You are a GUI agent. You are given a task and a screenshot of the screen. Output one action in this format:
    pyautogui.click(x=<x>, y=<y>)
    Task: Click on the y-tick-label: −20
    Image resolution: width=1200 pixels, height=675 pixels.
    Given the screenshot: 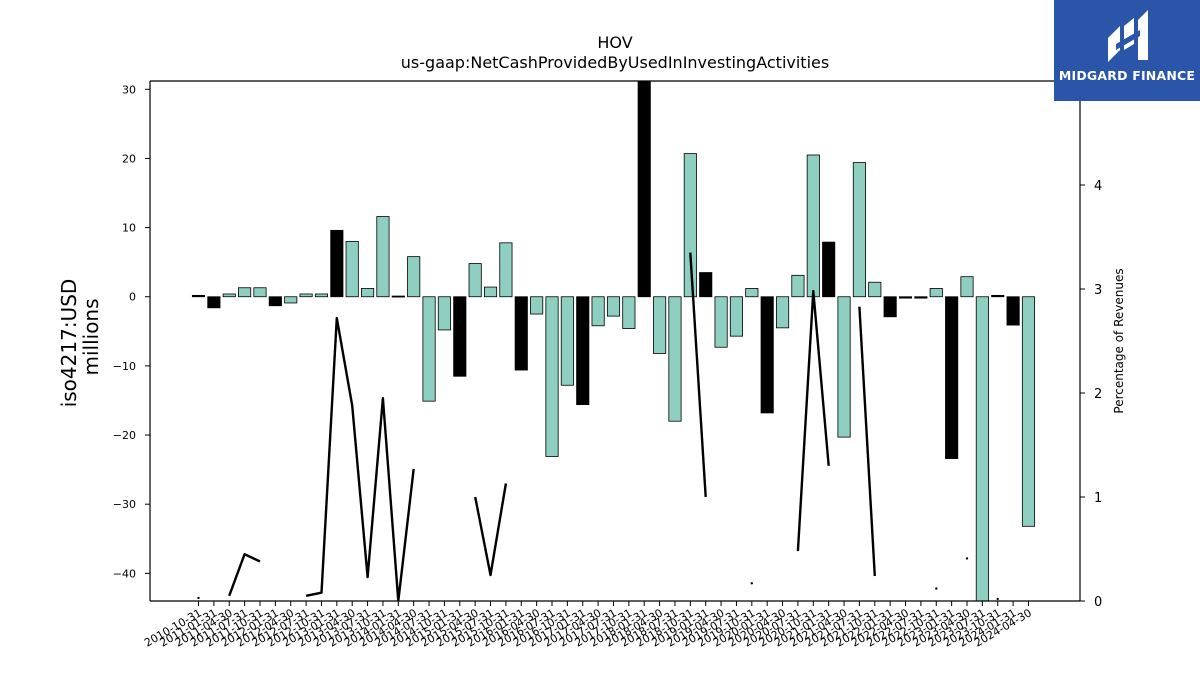 What is the action you would take?
    pyautogui.click(x=124, y=435)
    